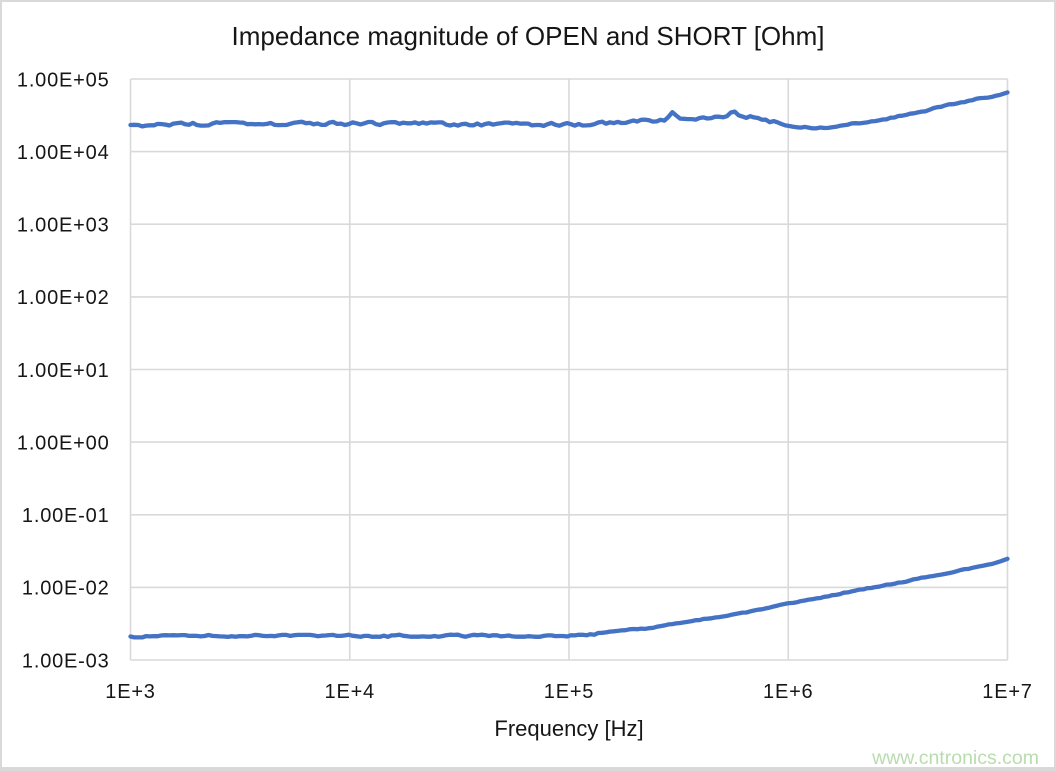 Image resolution: width=1056 pixels, height=771 pixels. What do you see at coordinates (63, 298) in the screenshot?
I see `svg-text: 1.00E+02` at bounding box center [63, 298].